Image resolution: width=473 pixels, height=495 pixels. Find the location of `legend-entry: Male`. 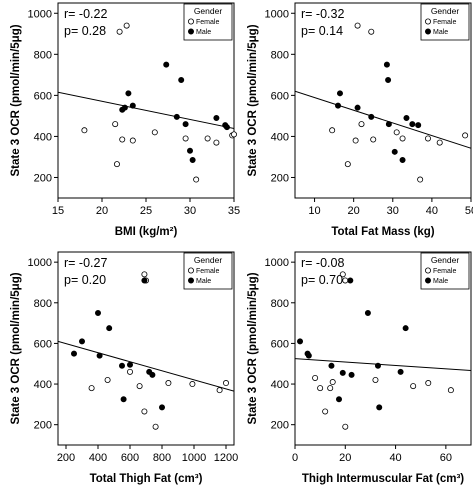

legend-entry: Male is located at coordinates (203, 32).